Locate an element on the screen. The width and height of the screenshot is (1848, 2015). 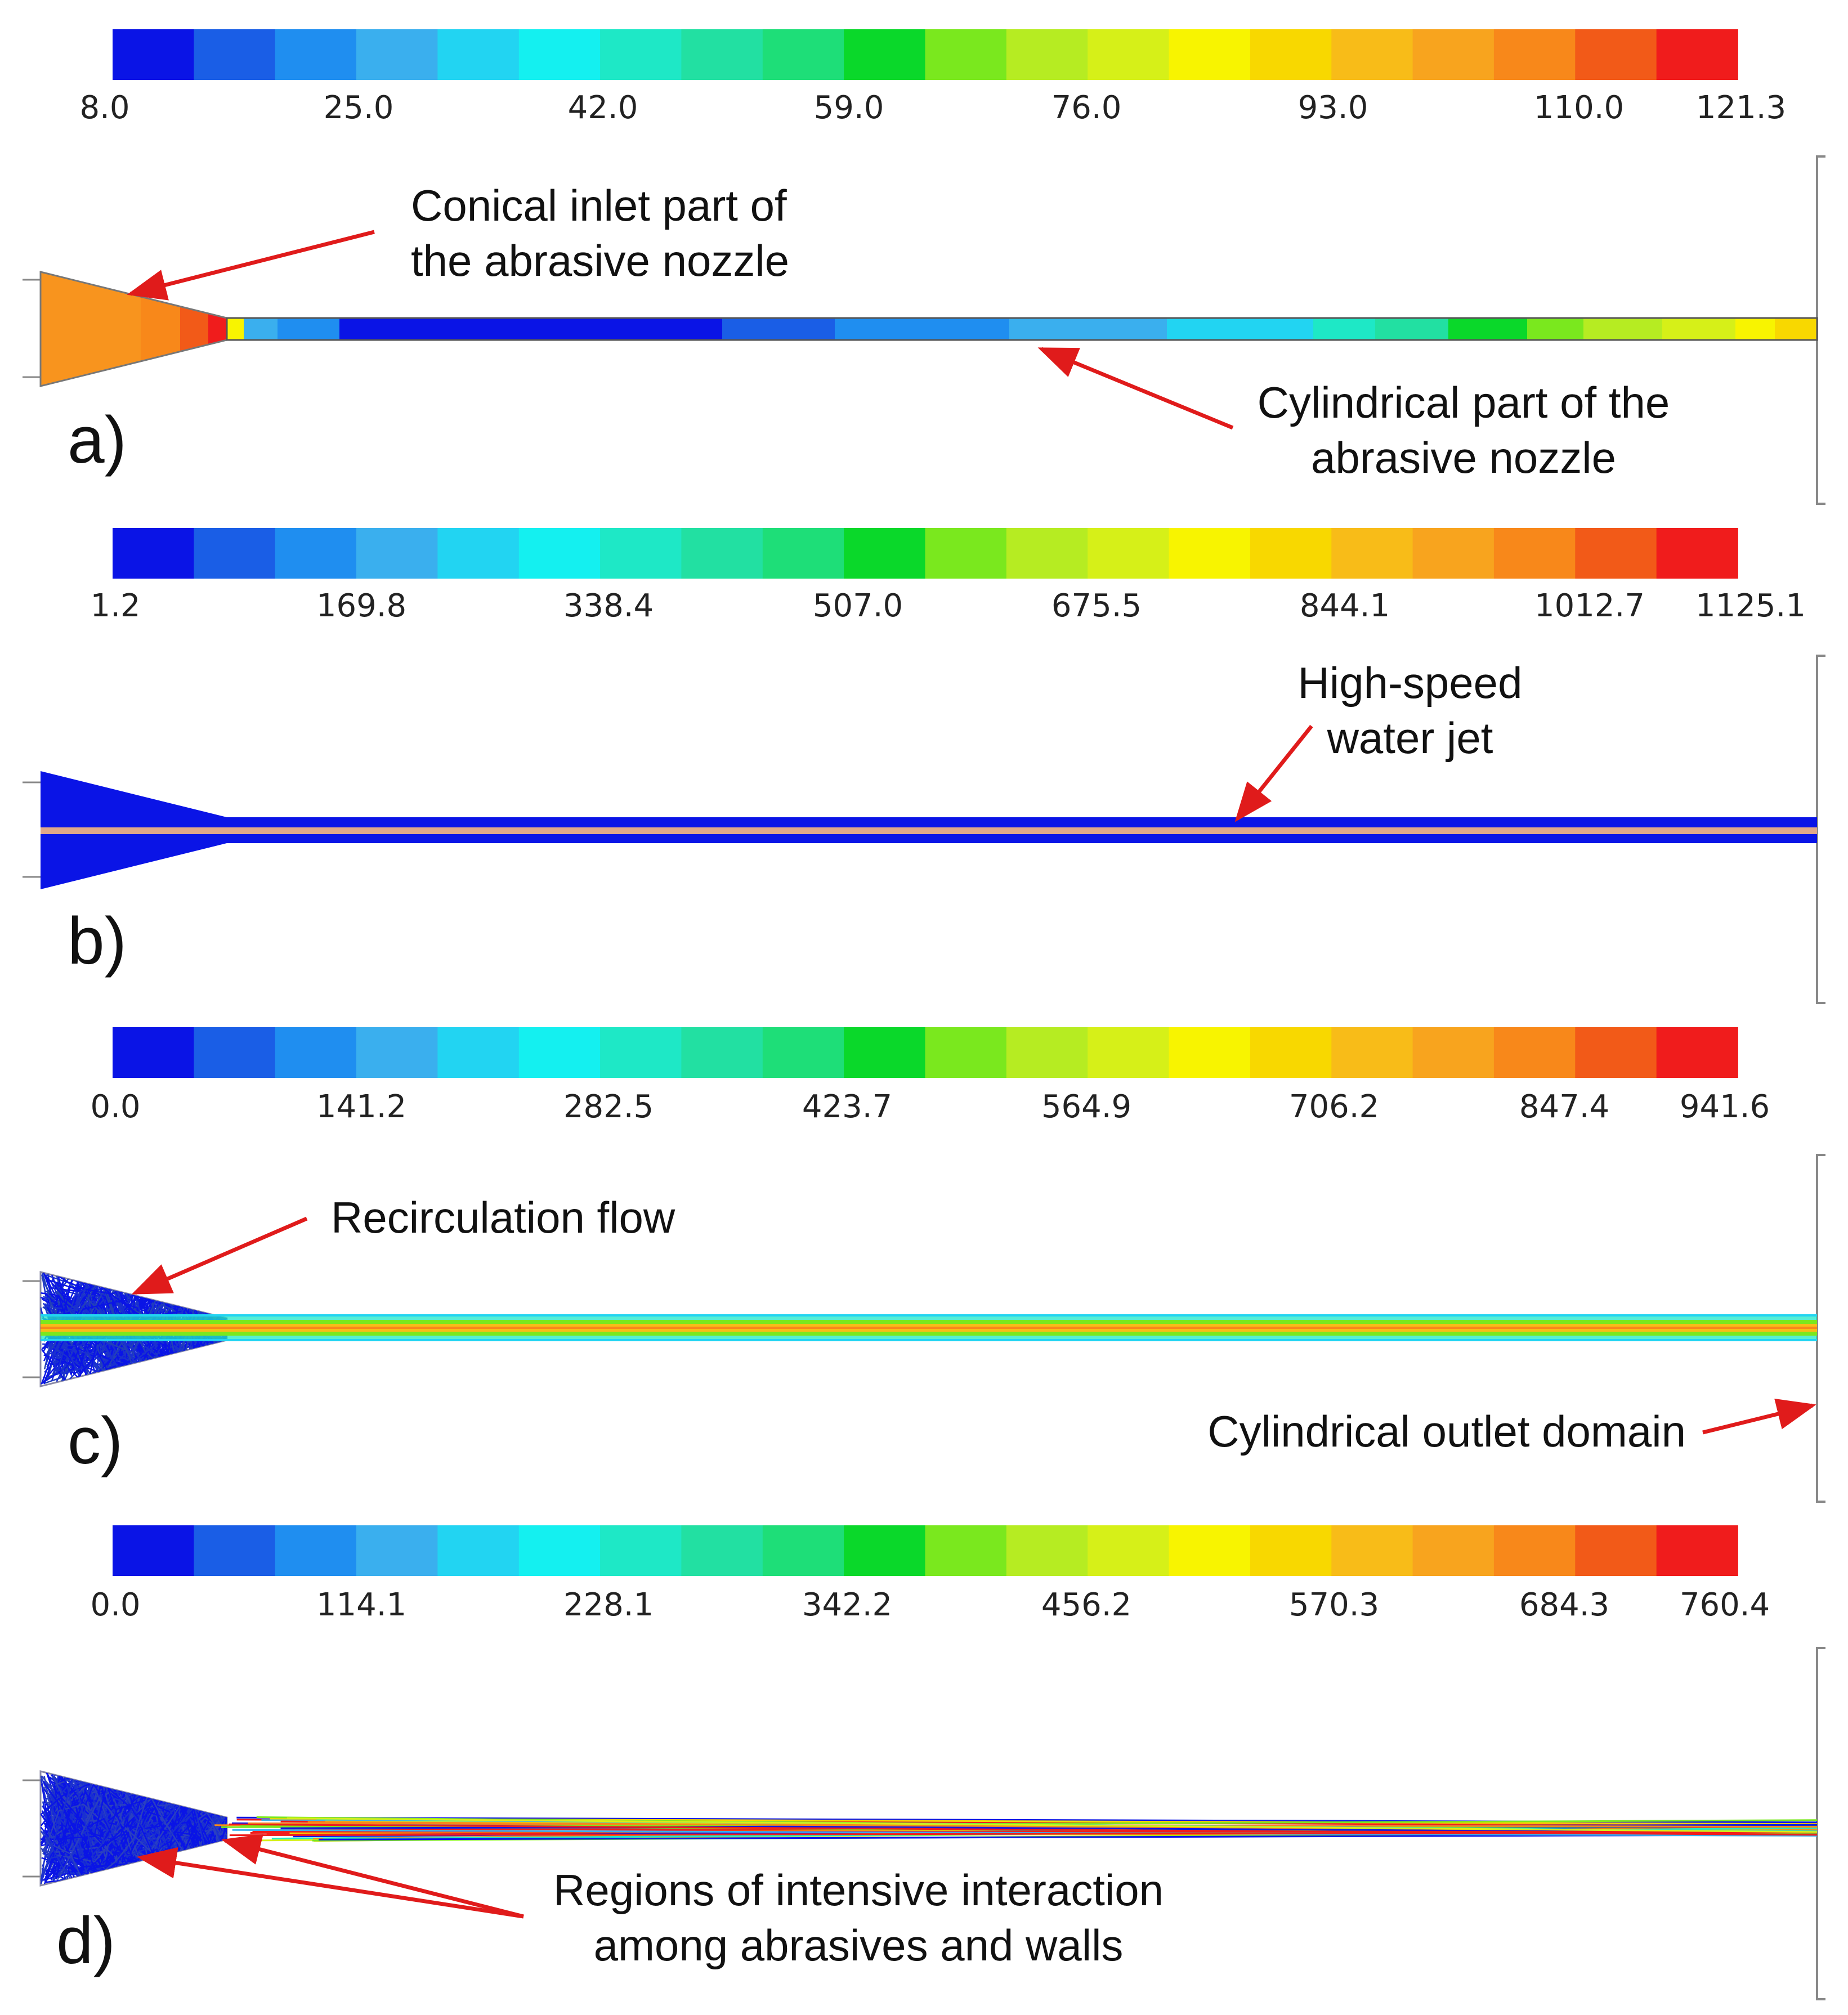
tick-b-7: 1125.1 is located at coordinates (1750, 606).